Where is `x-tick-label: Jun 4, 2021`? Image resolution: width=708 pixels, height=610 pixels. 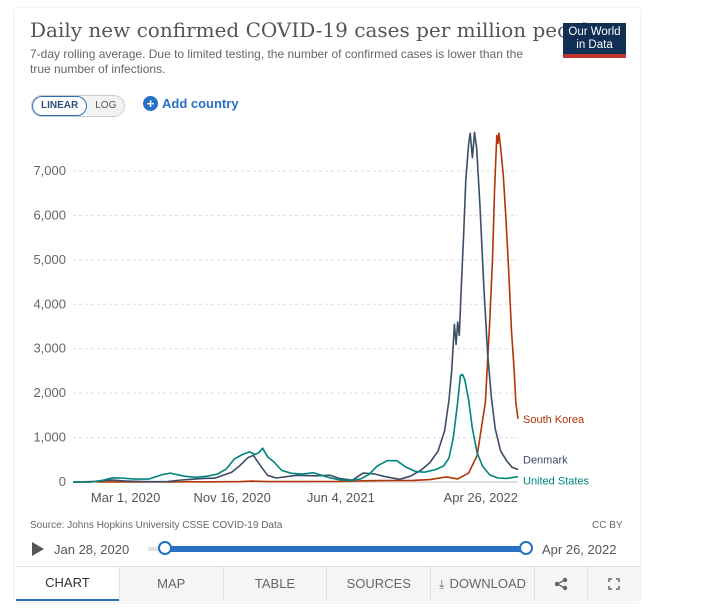 x-tick-label: Jun 4, 2021 is located at coordinates (341, 497).